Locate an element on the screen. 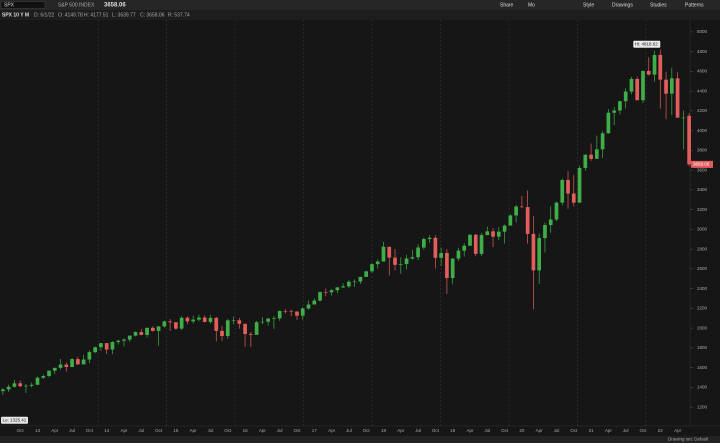  toolbar-button: Mo is located at coordinates (531, 5).